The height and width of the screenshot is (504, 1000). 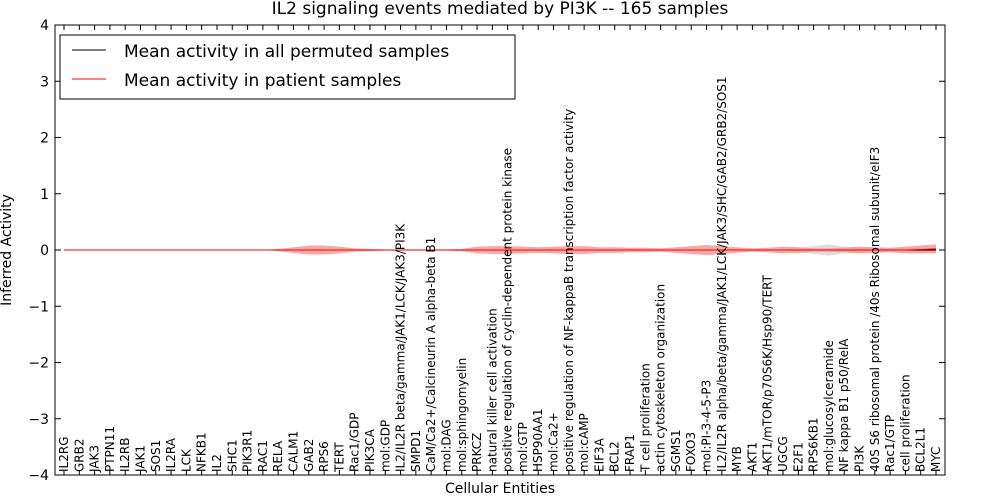 What do you see at coordinates (278, 456) in the screenshot?
I see `x-tick-label: RELA` at bounding box center [278, 456].